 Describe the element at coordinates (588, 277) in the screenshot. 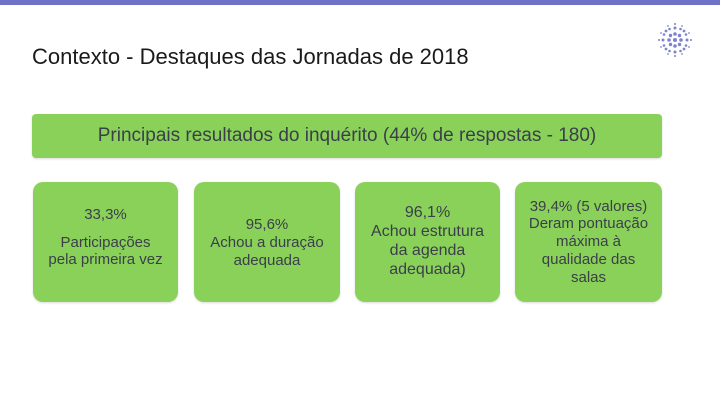

I see `stat-label-line: salas` at that location.